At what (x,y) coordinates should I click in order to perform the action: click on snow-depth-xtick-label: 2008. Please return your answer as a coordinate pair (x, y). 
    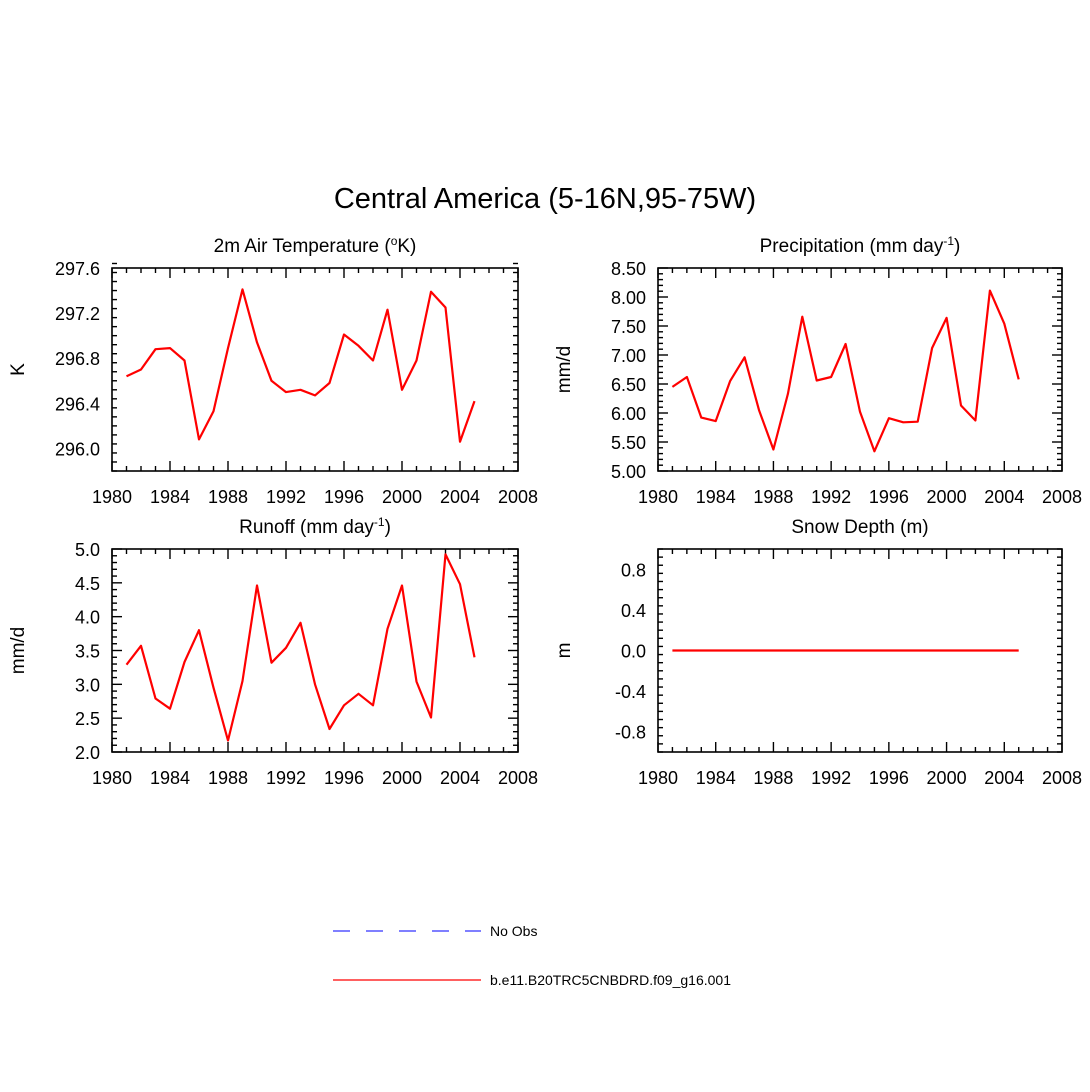
    Looking at the image, I should click on (1062, 778).